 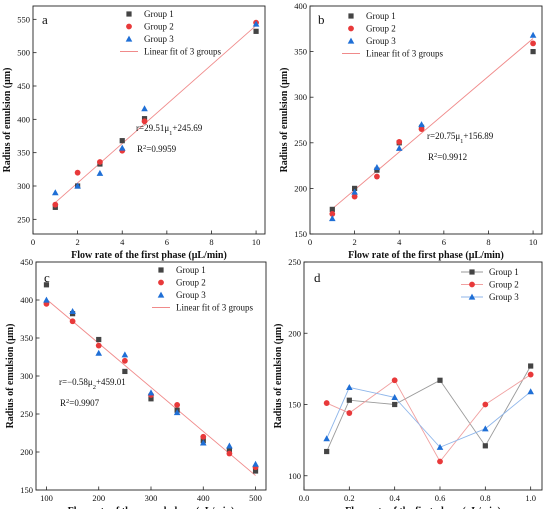 What do you see at coordinates (33, 242) in the screenshot?
I see `x-tick-label: 0` at bounding box center [33, 242].